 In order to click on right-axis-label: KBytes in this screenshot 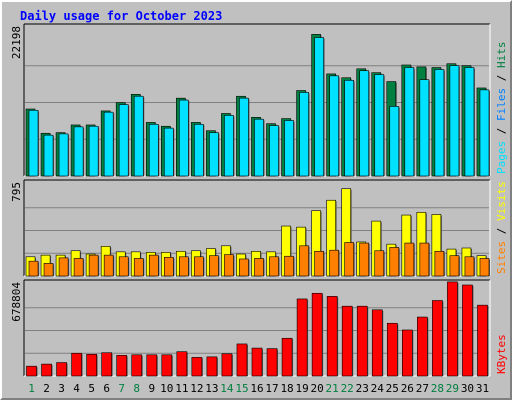, I will do `click(501, 354)`.